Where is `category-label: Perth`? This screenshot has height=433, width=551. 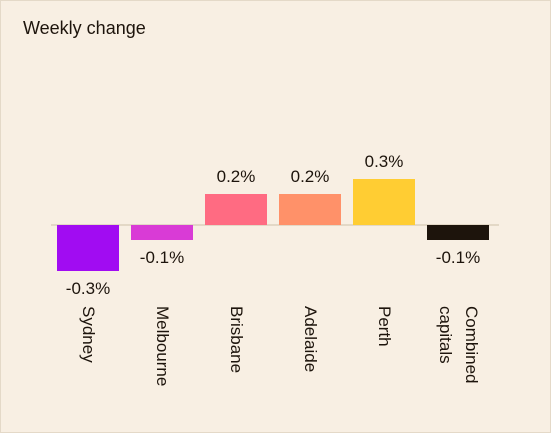
category-label: Perth is located at coordinates (384, 326).